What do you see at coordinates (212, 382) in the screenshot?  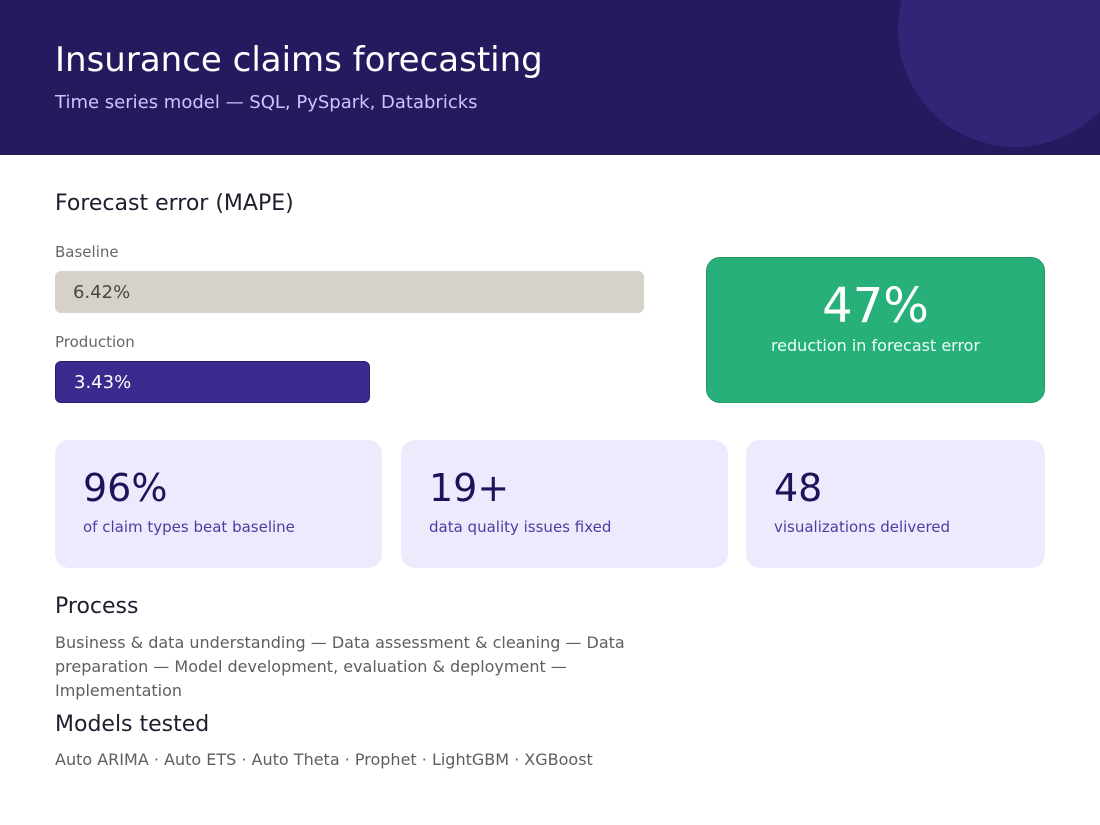 I see `production-bar: 3.43%` at bounding box center [212, 382].